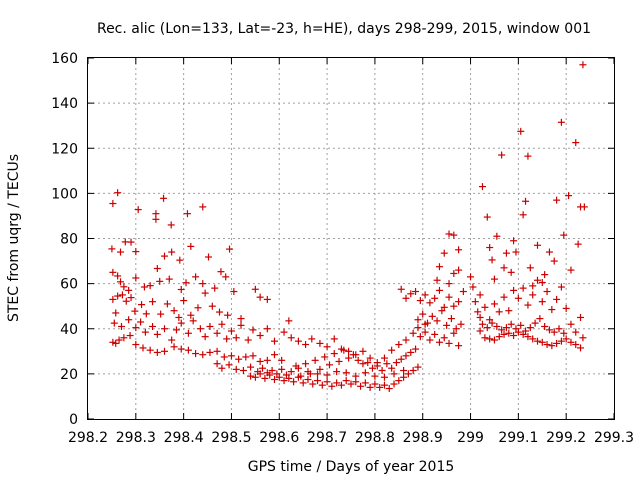  What do you see at coordinates (64, 149) in the screenshot?
I see `y-tick-label: 120` at bounding box center [64, 149].